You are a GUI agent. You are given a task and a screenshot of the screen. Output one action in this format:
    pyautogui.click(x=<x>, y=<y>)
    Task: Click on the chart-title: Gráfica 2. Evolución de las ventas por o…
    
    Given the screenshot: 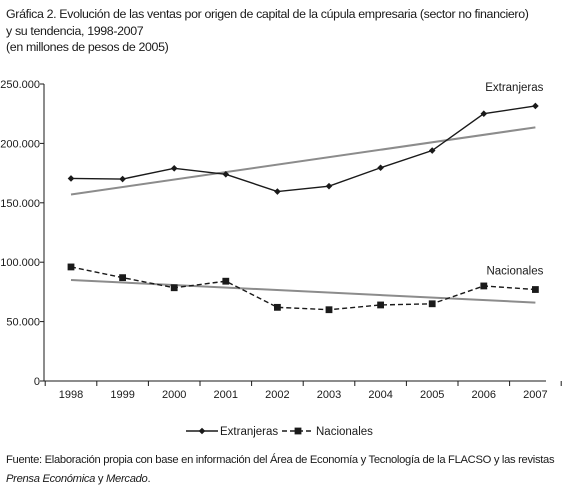 What is the action you would take?
    pyautogui.click(x=289, y=31)
    